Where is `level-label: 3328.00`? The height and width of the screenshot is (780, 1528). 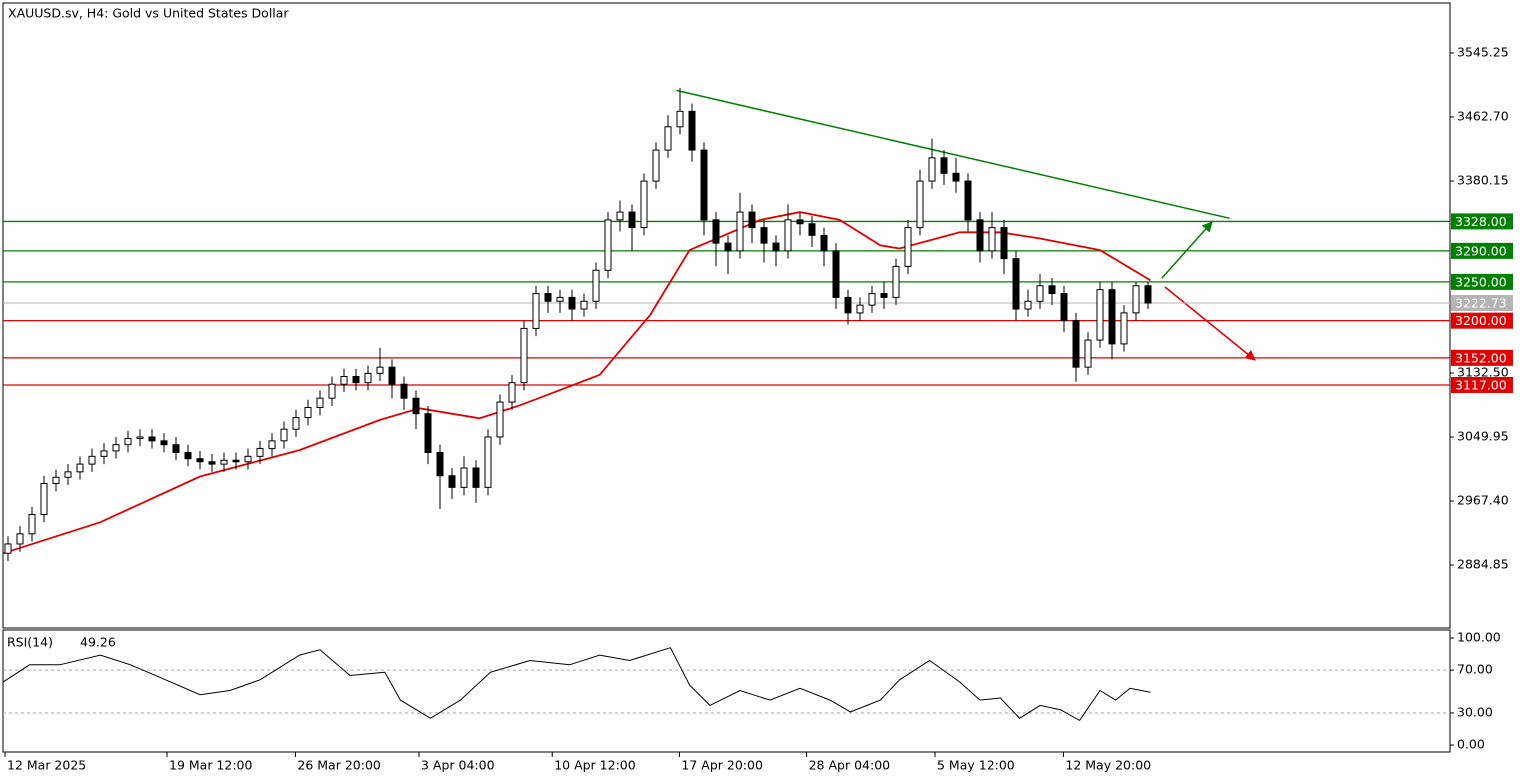 level-label: 3328.00 is located at coordinates (1481, 221).